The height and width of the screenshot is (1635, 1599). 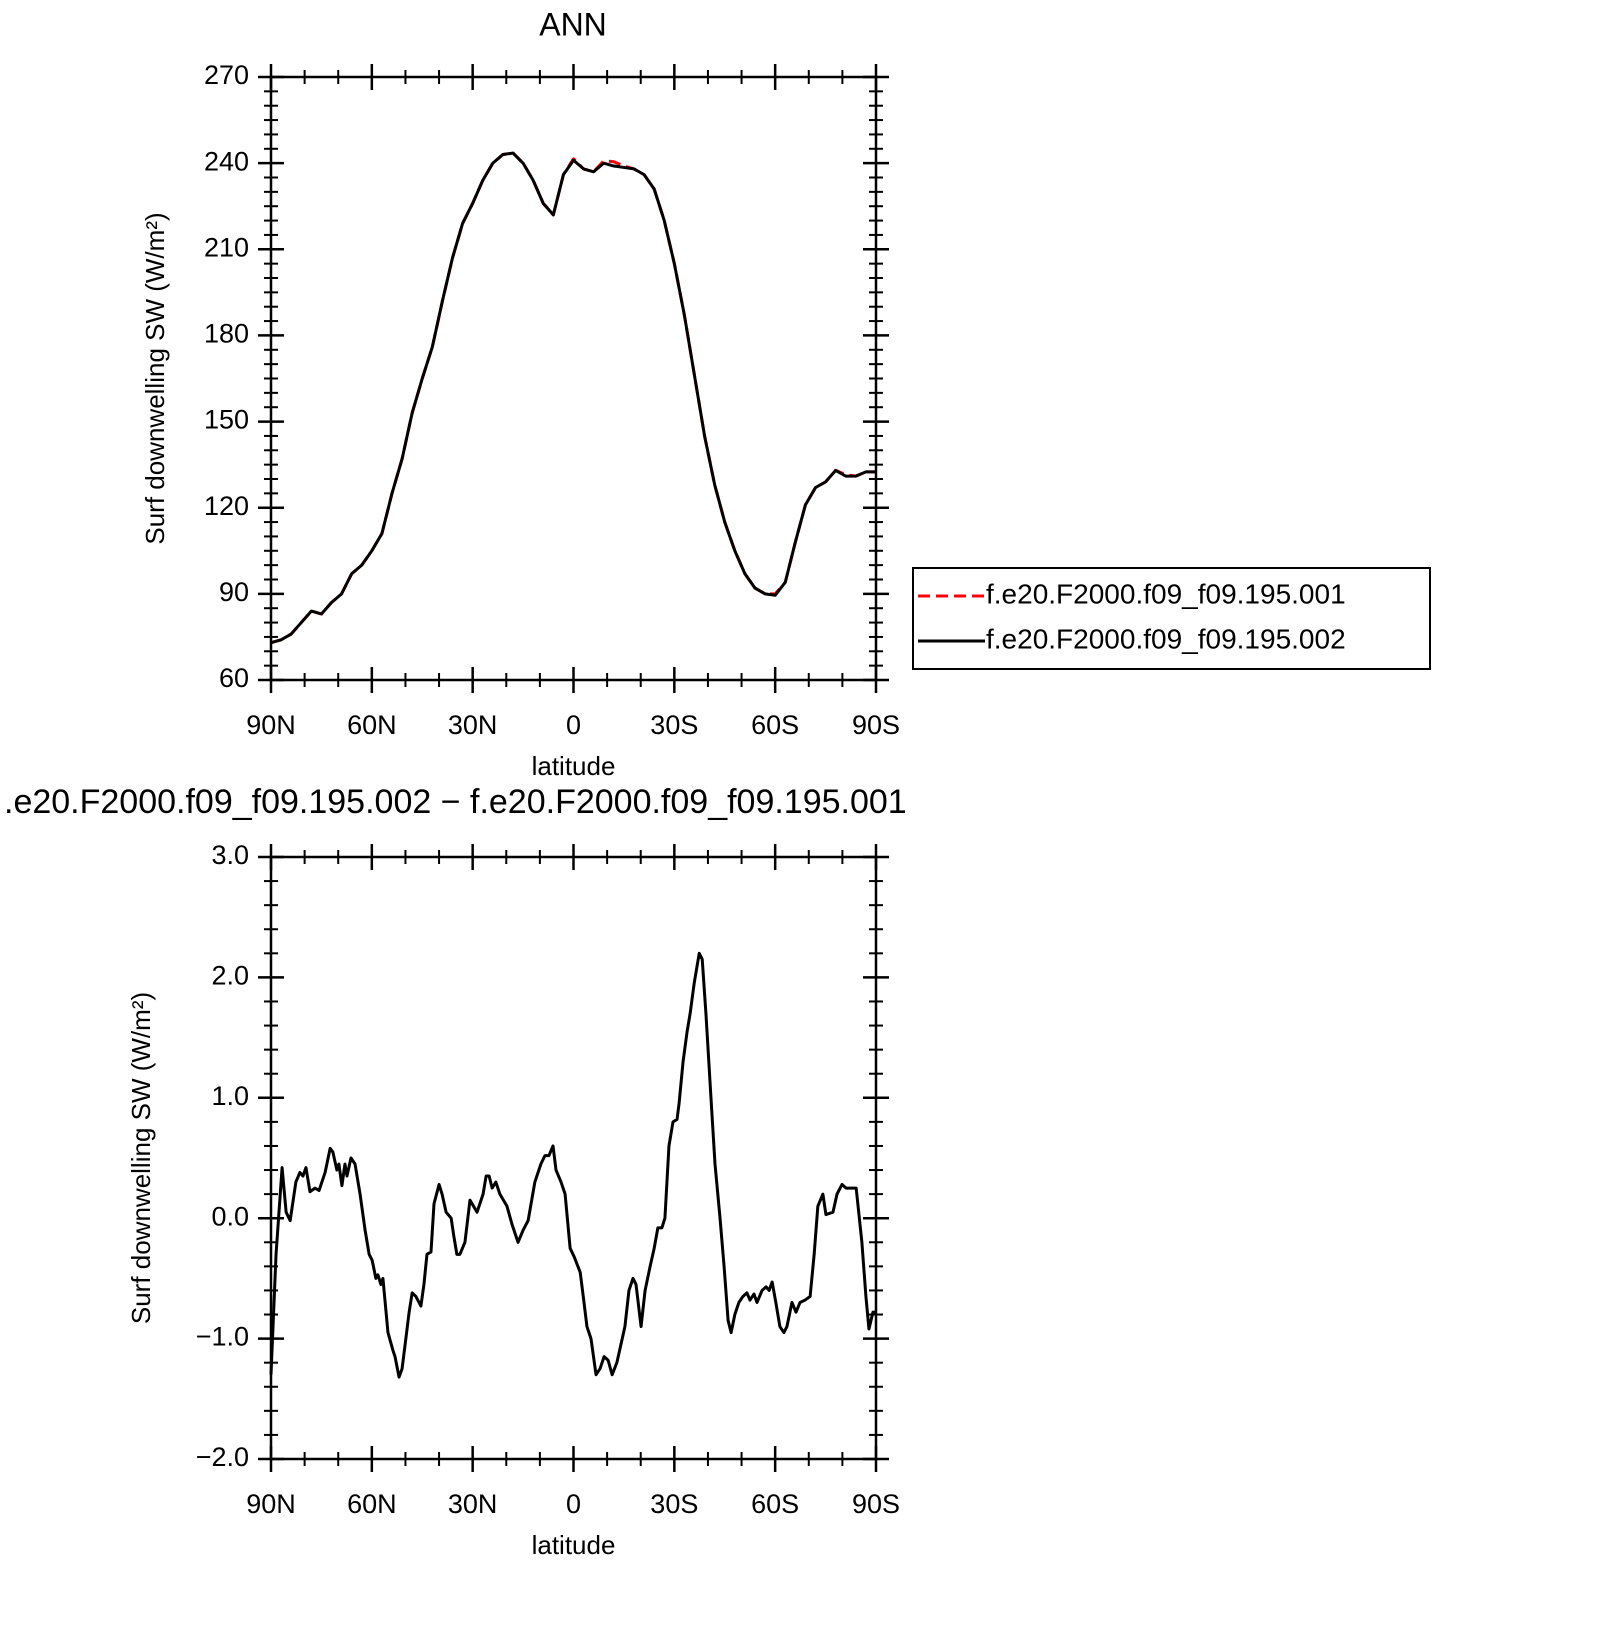 I want to click on y-tick-label: 150, so click(x=226, y=420).